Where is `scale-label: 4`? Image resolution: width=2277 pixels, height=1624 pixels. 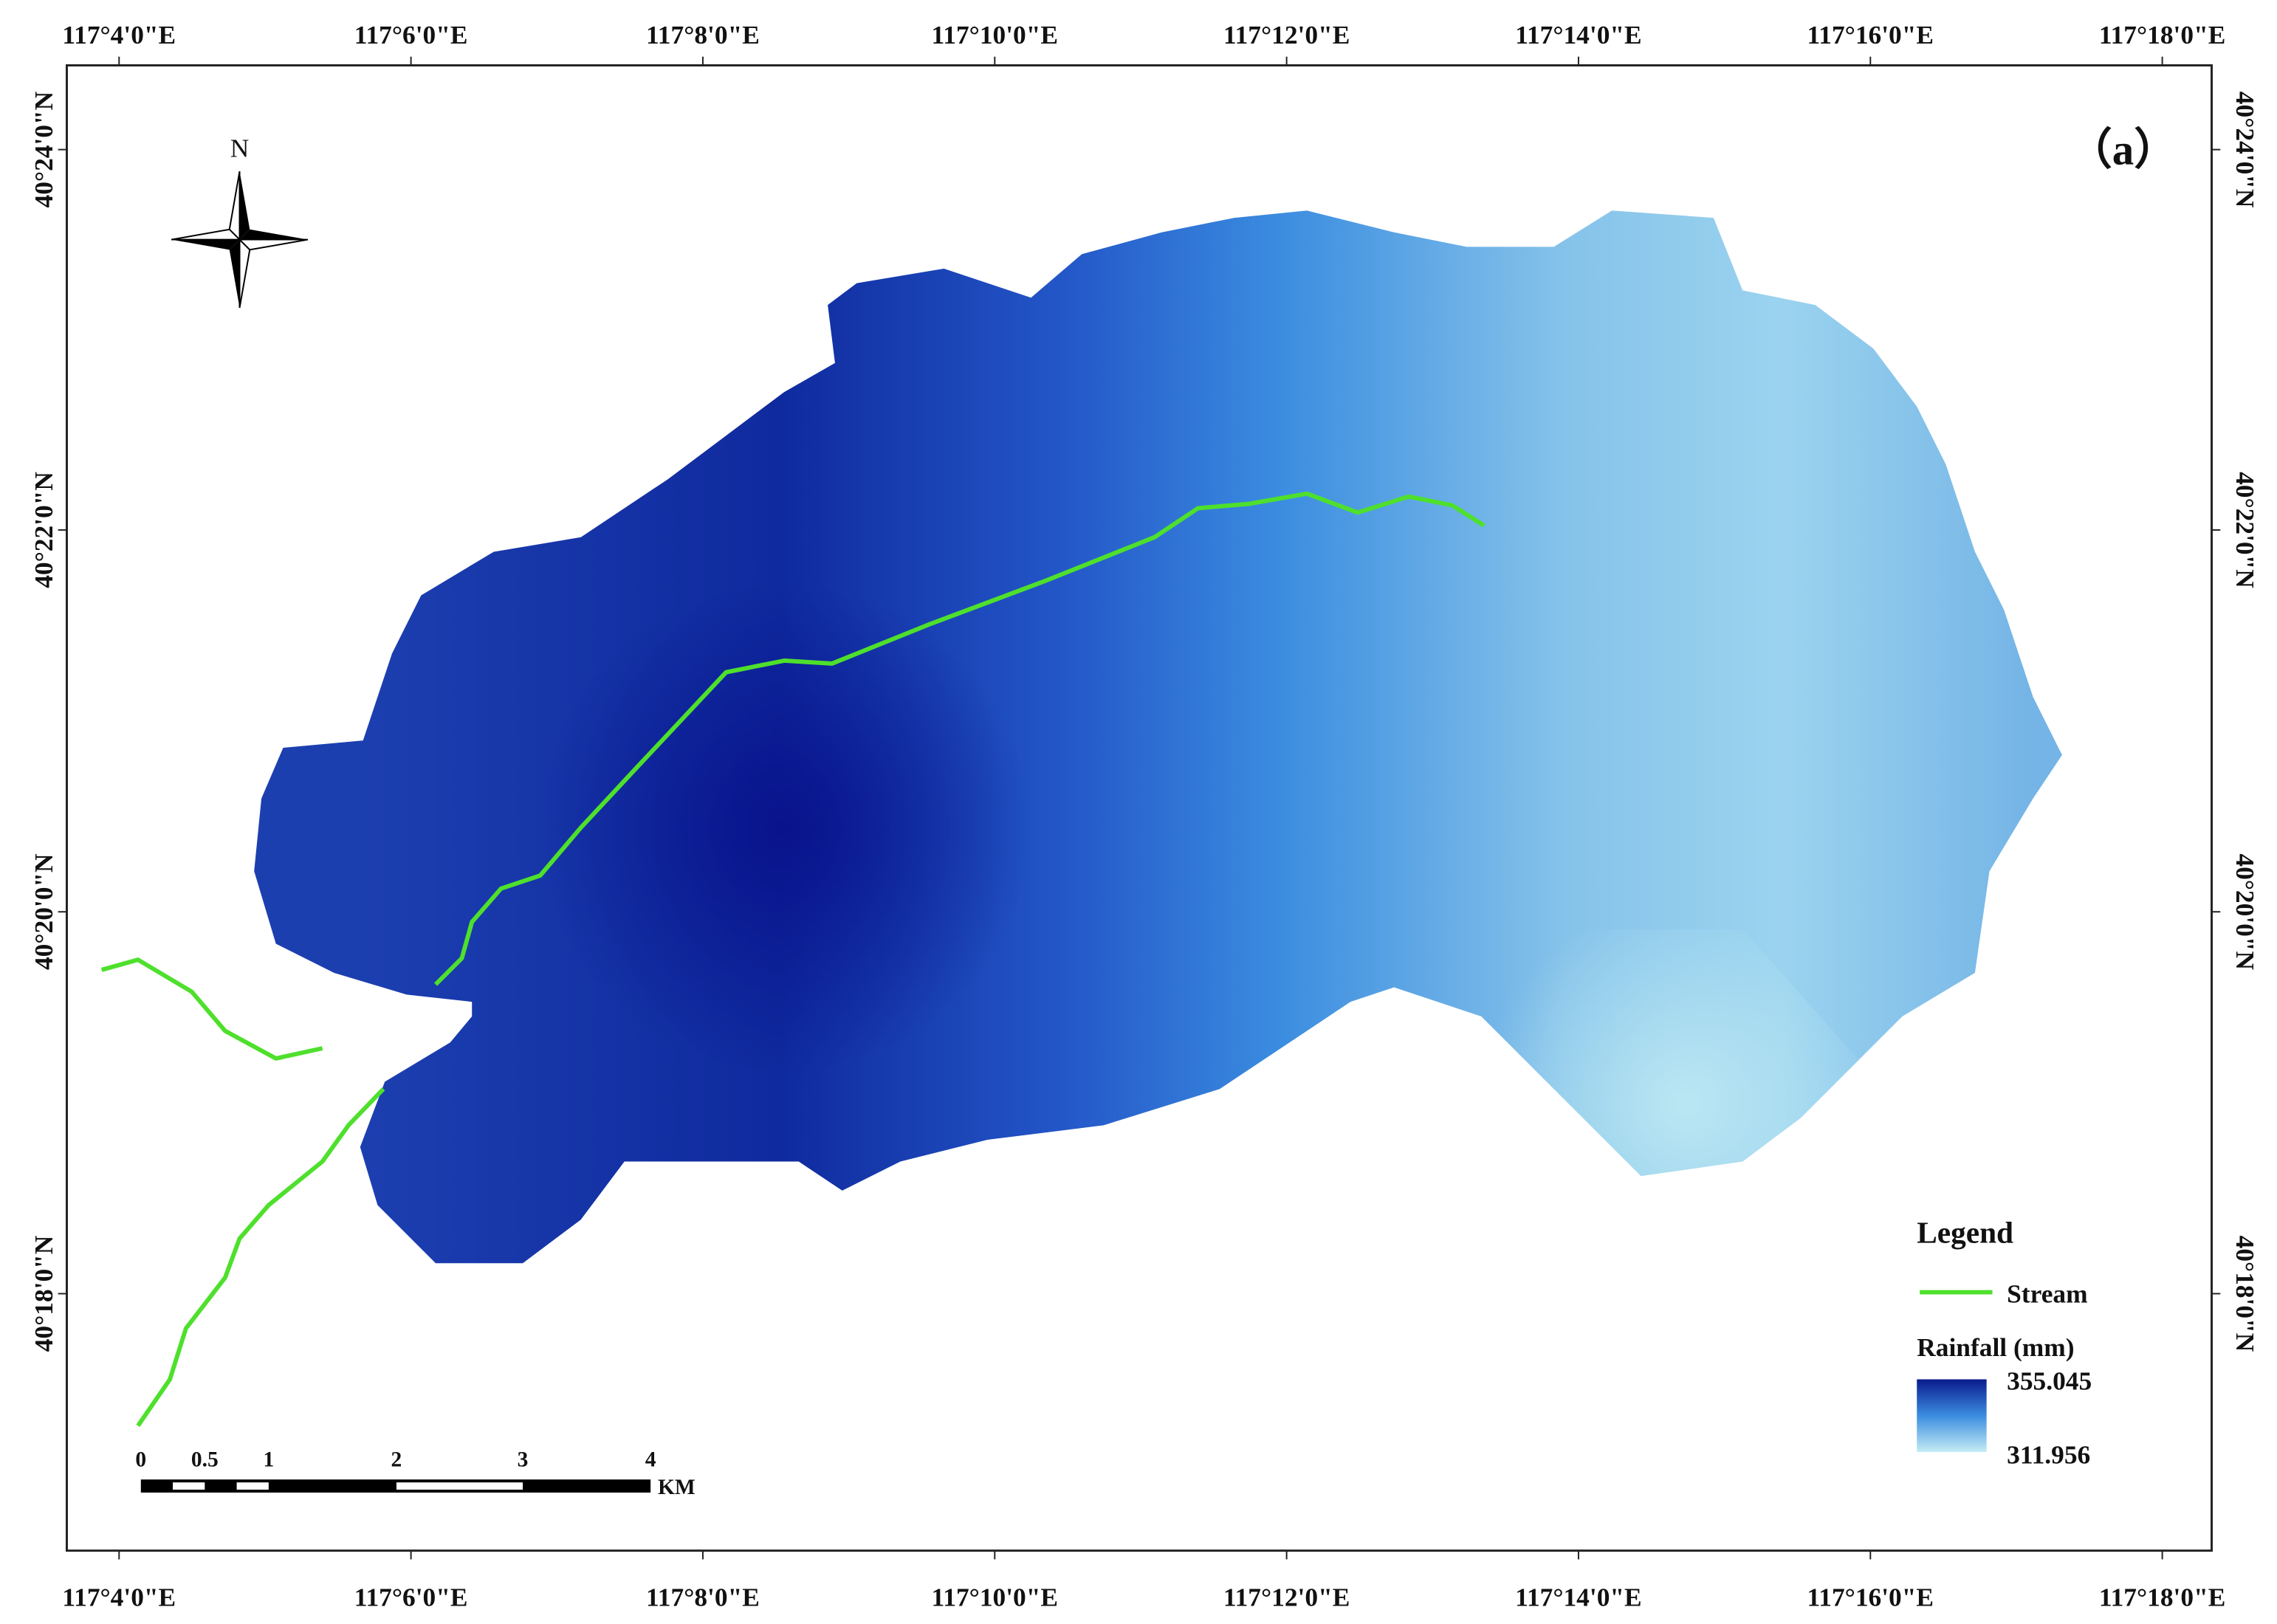 scale-label: 4 is located at coordinates (651, 1460).